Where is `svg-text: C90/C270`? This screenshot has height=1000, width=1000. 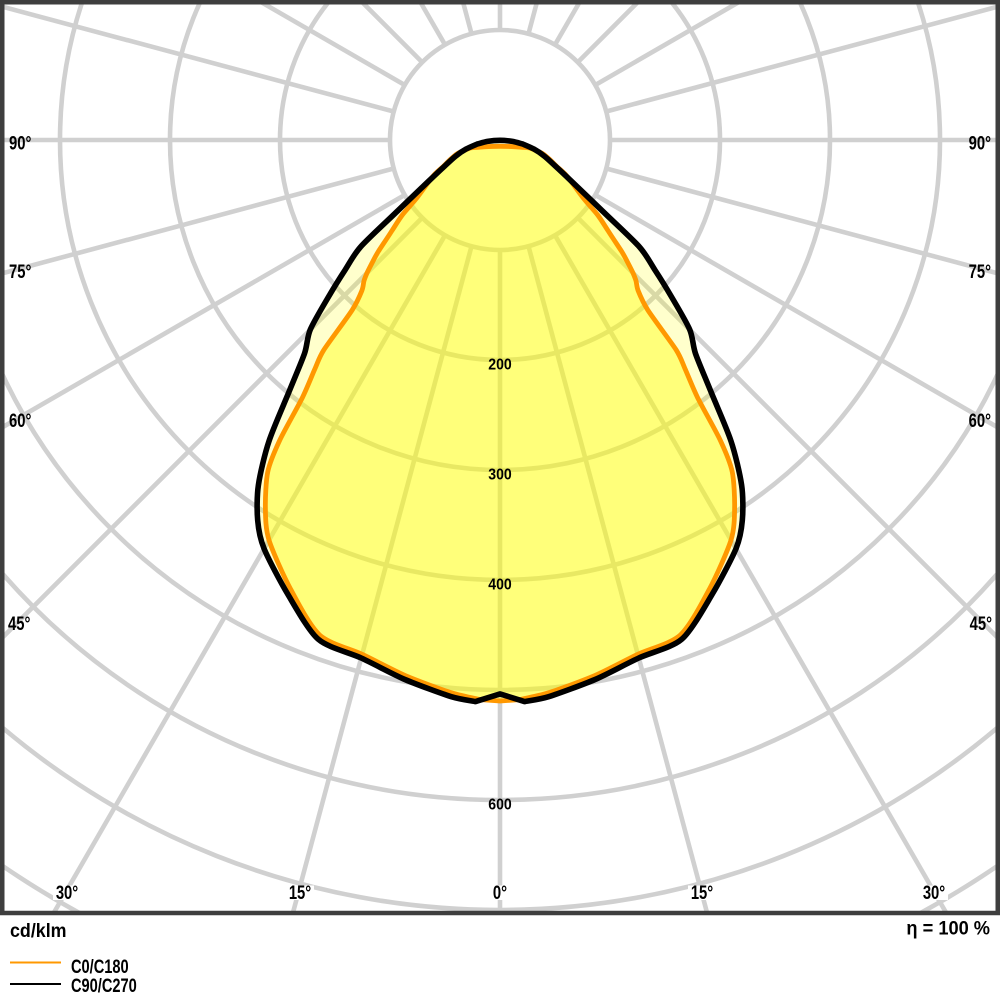
svg-text: C90/C270 is located at coordinates (104, 985).